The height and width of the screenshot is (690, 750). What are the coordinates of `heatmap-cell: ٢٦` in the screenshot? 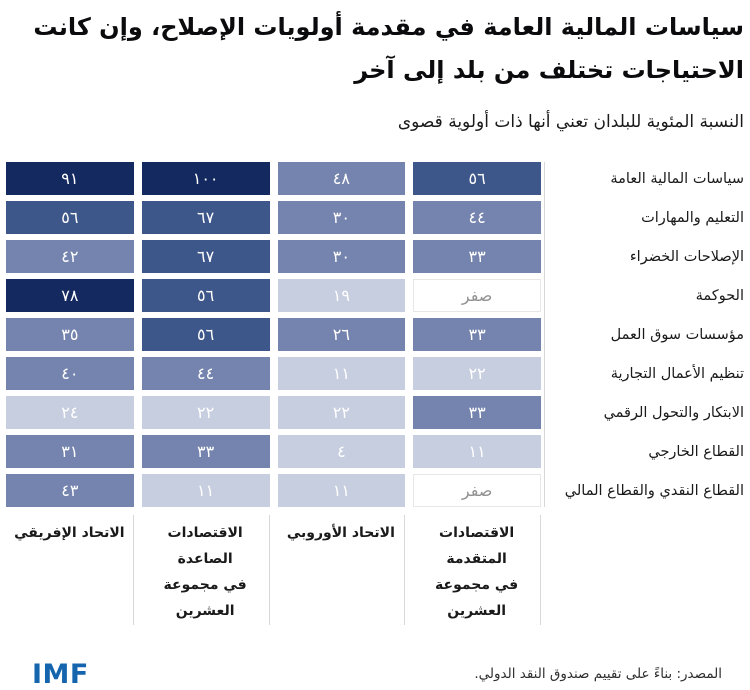 It's located at (341, 335).